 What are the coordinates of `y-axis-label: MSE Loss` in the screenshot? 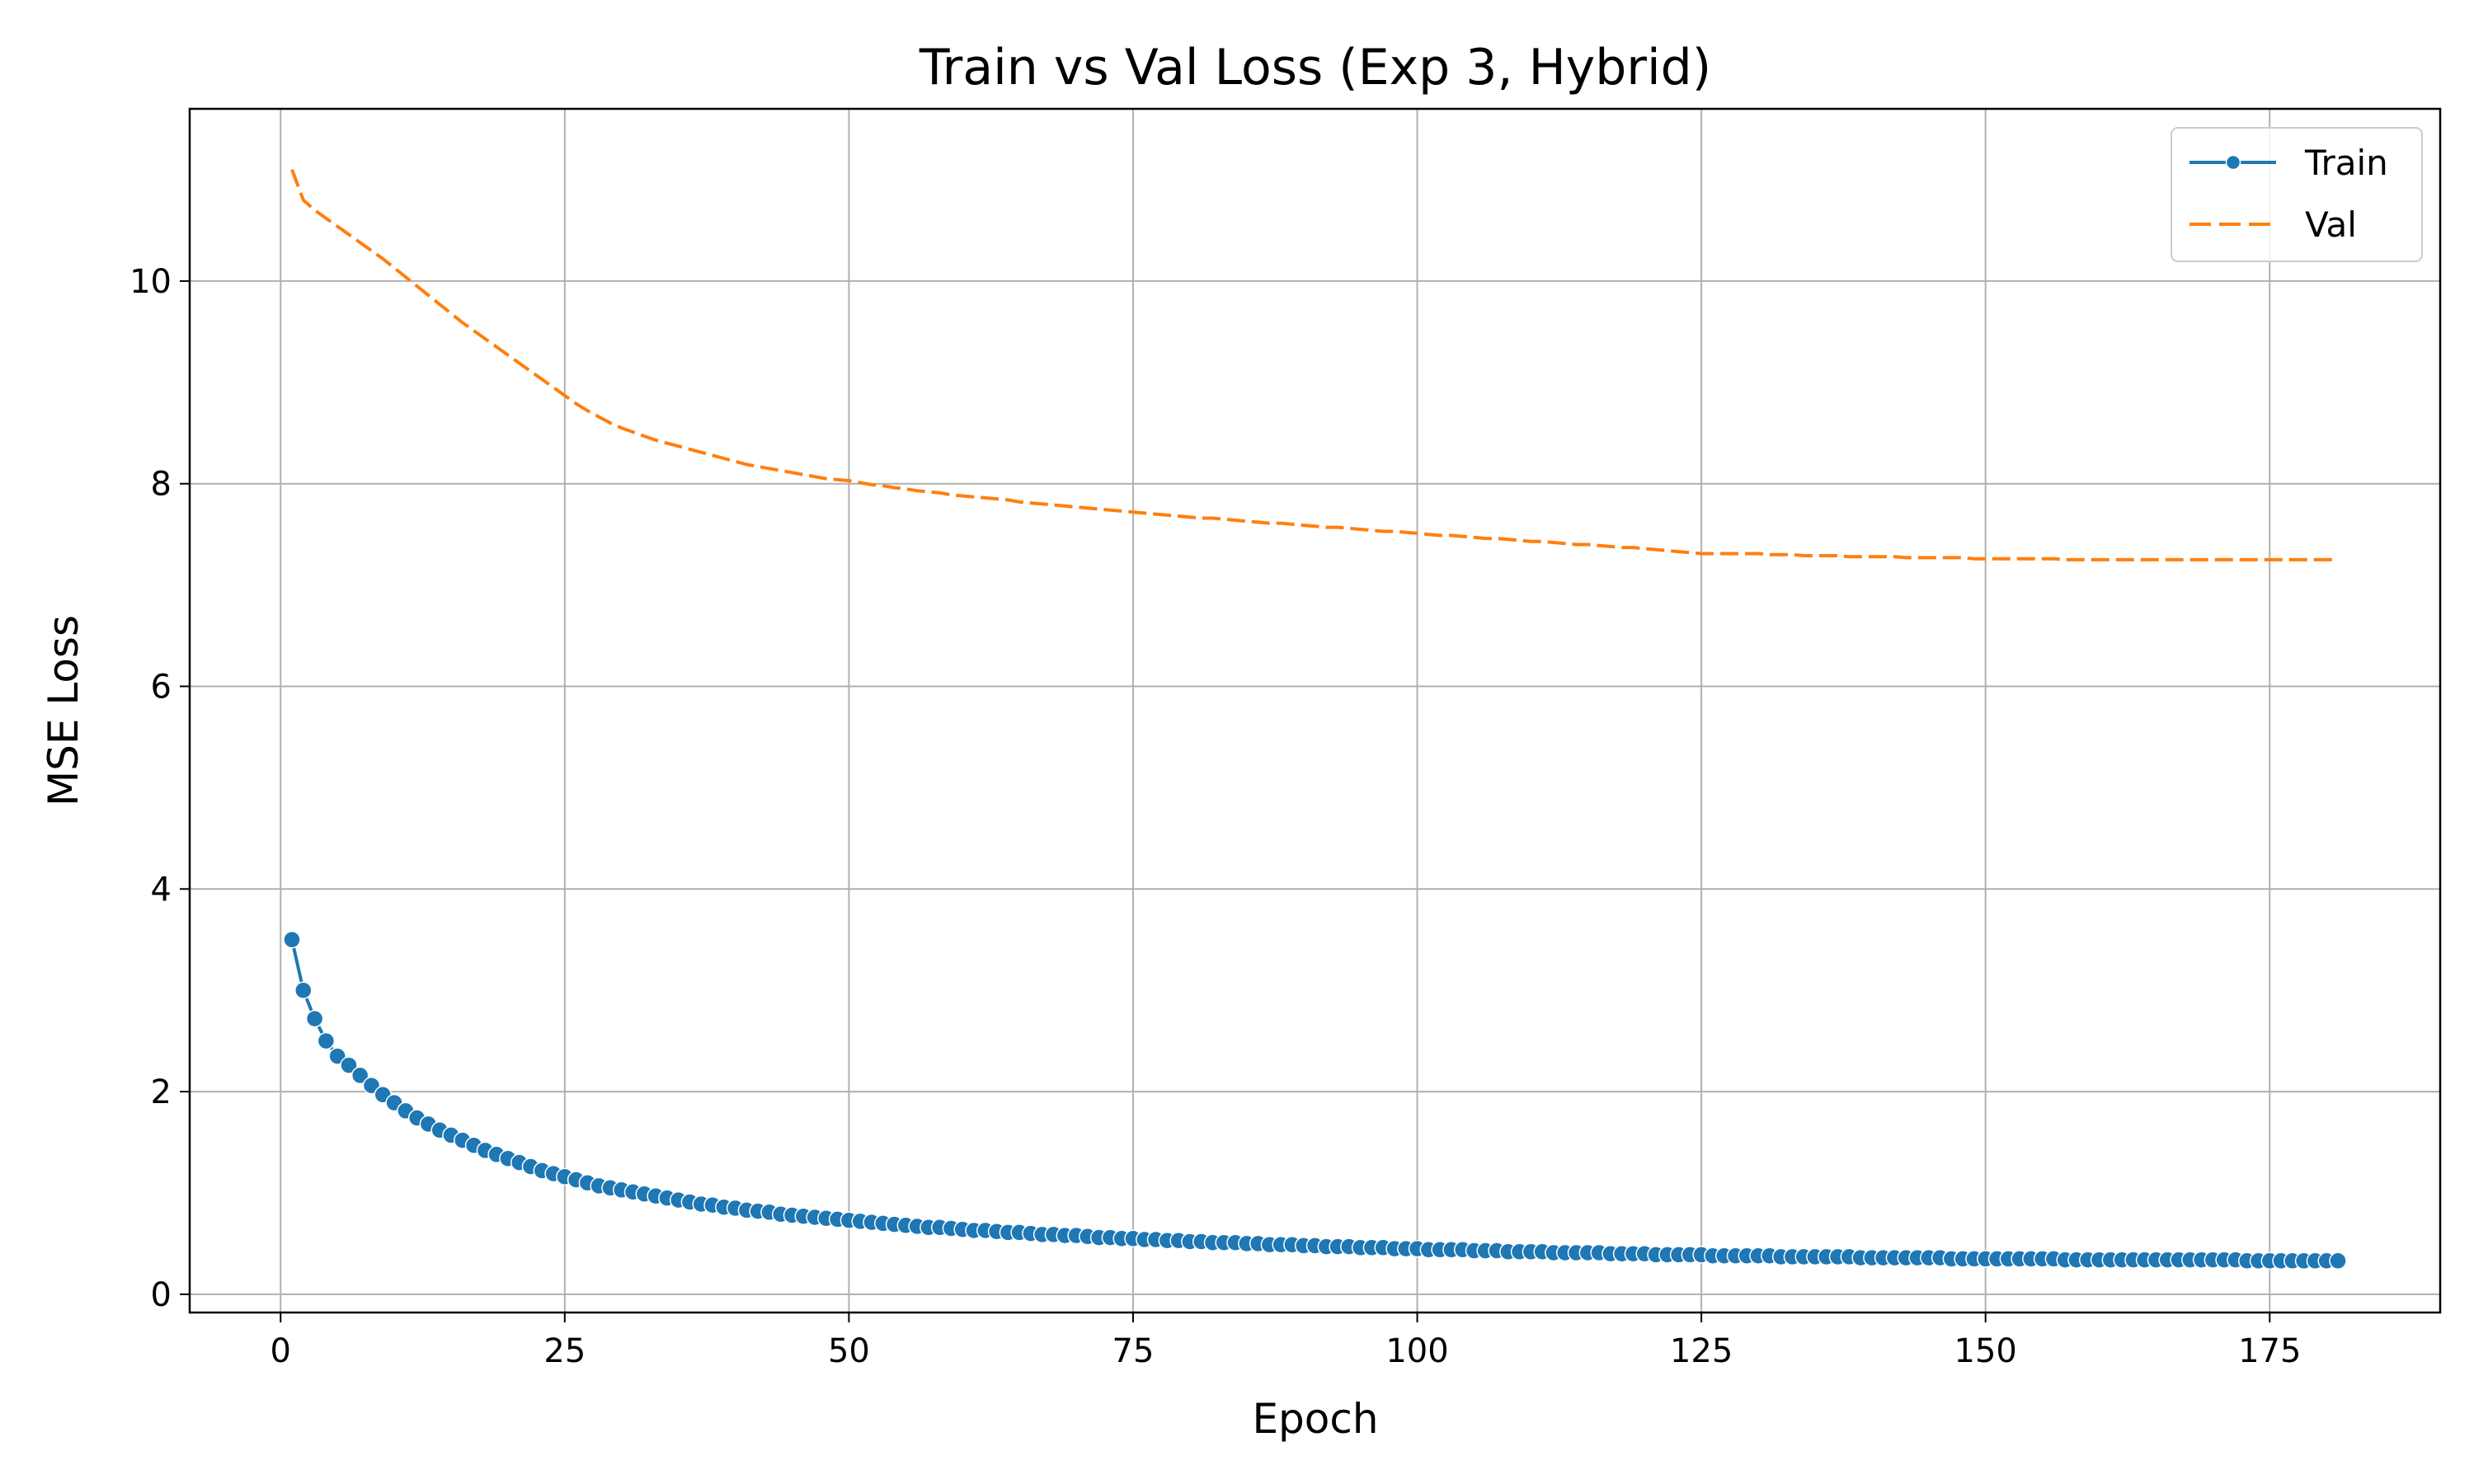 It's located at (63, 710).